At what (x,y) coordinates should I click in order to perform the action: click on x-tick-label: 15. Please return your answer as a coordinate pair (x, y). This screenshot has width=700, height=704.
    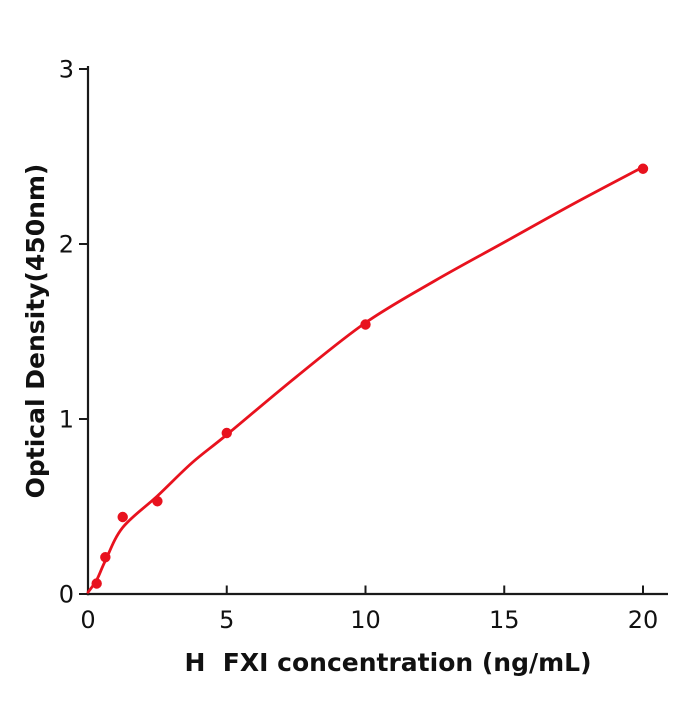
    Looking at the image, I should click on (504, 620).